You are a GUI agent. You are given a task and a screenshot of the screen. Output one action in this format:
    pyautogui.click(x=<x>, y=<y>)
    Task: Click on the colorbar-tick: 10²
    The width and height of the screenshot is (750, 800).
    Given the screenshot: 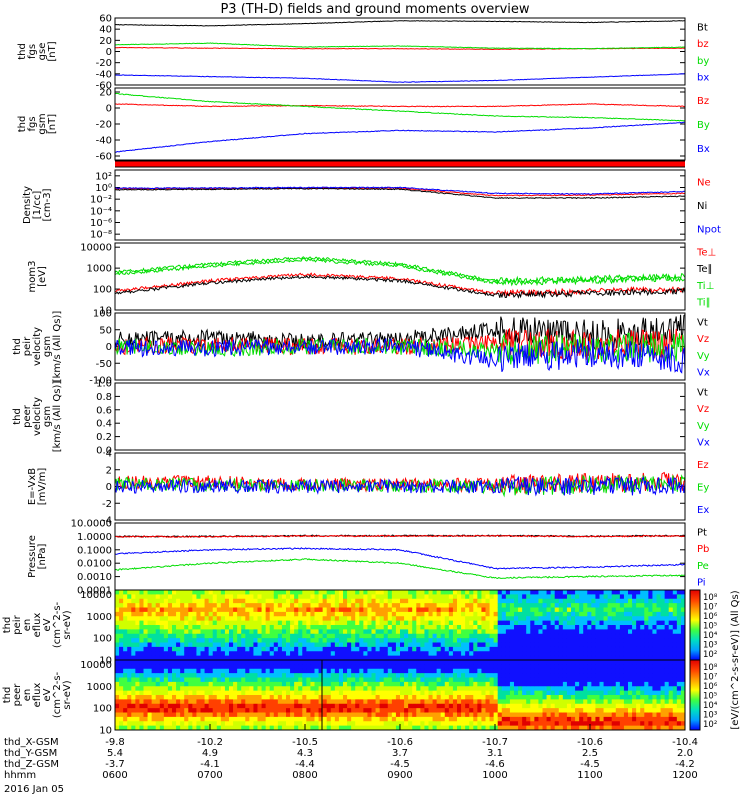 What is the action you would take?
    pyautogui.click(x=710, y=725)
    